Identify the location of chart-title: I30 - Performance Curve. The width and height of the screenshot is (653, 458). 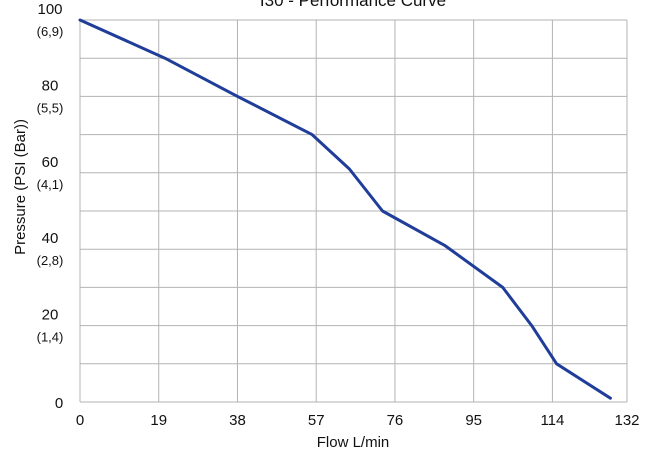
(353, 5).